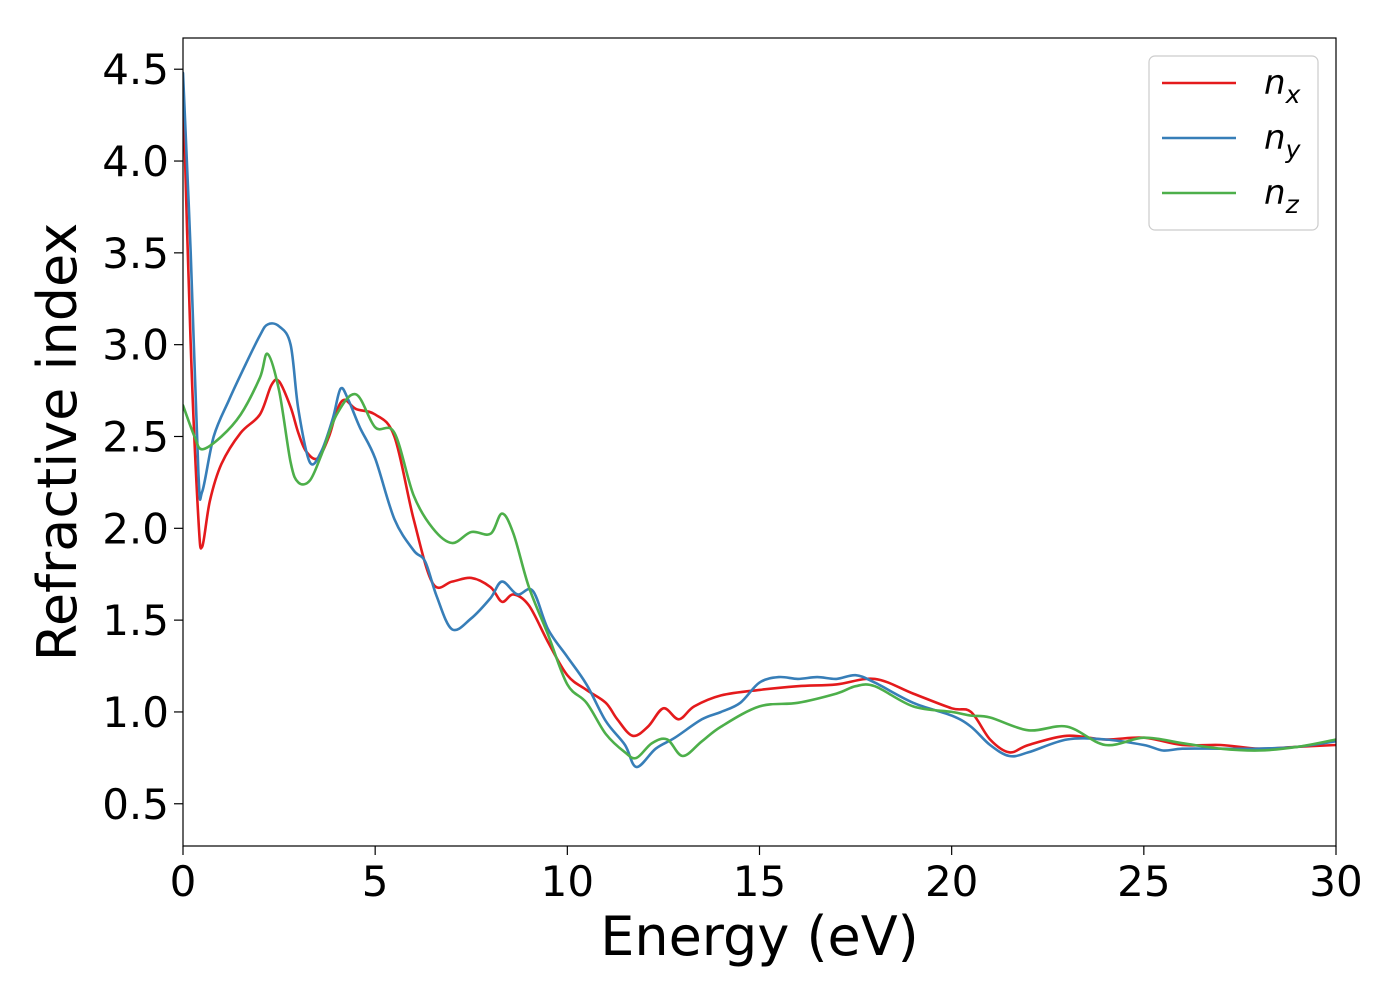 This screenshot has width=1400, height=1000. What do you see at coordinates (375, 881) in the screenshot?
I see `x-tick-label: 5` at bounding box center [375, 881].